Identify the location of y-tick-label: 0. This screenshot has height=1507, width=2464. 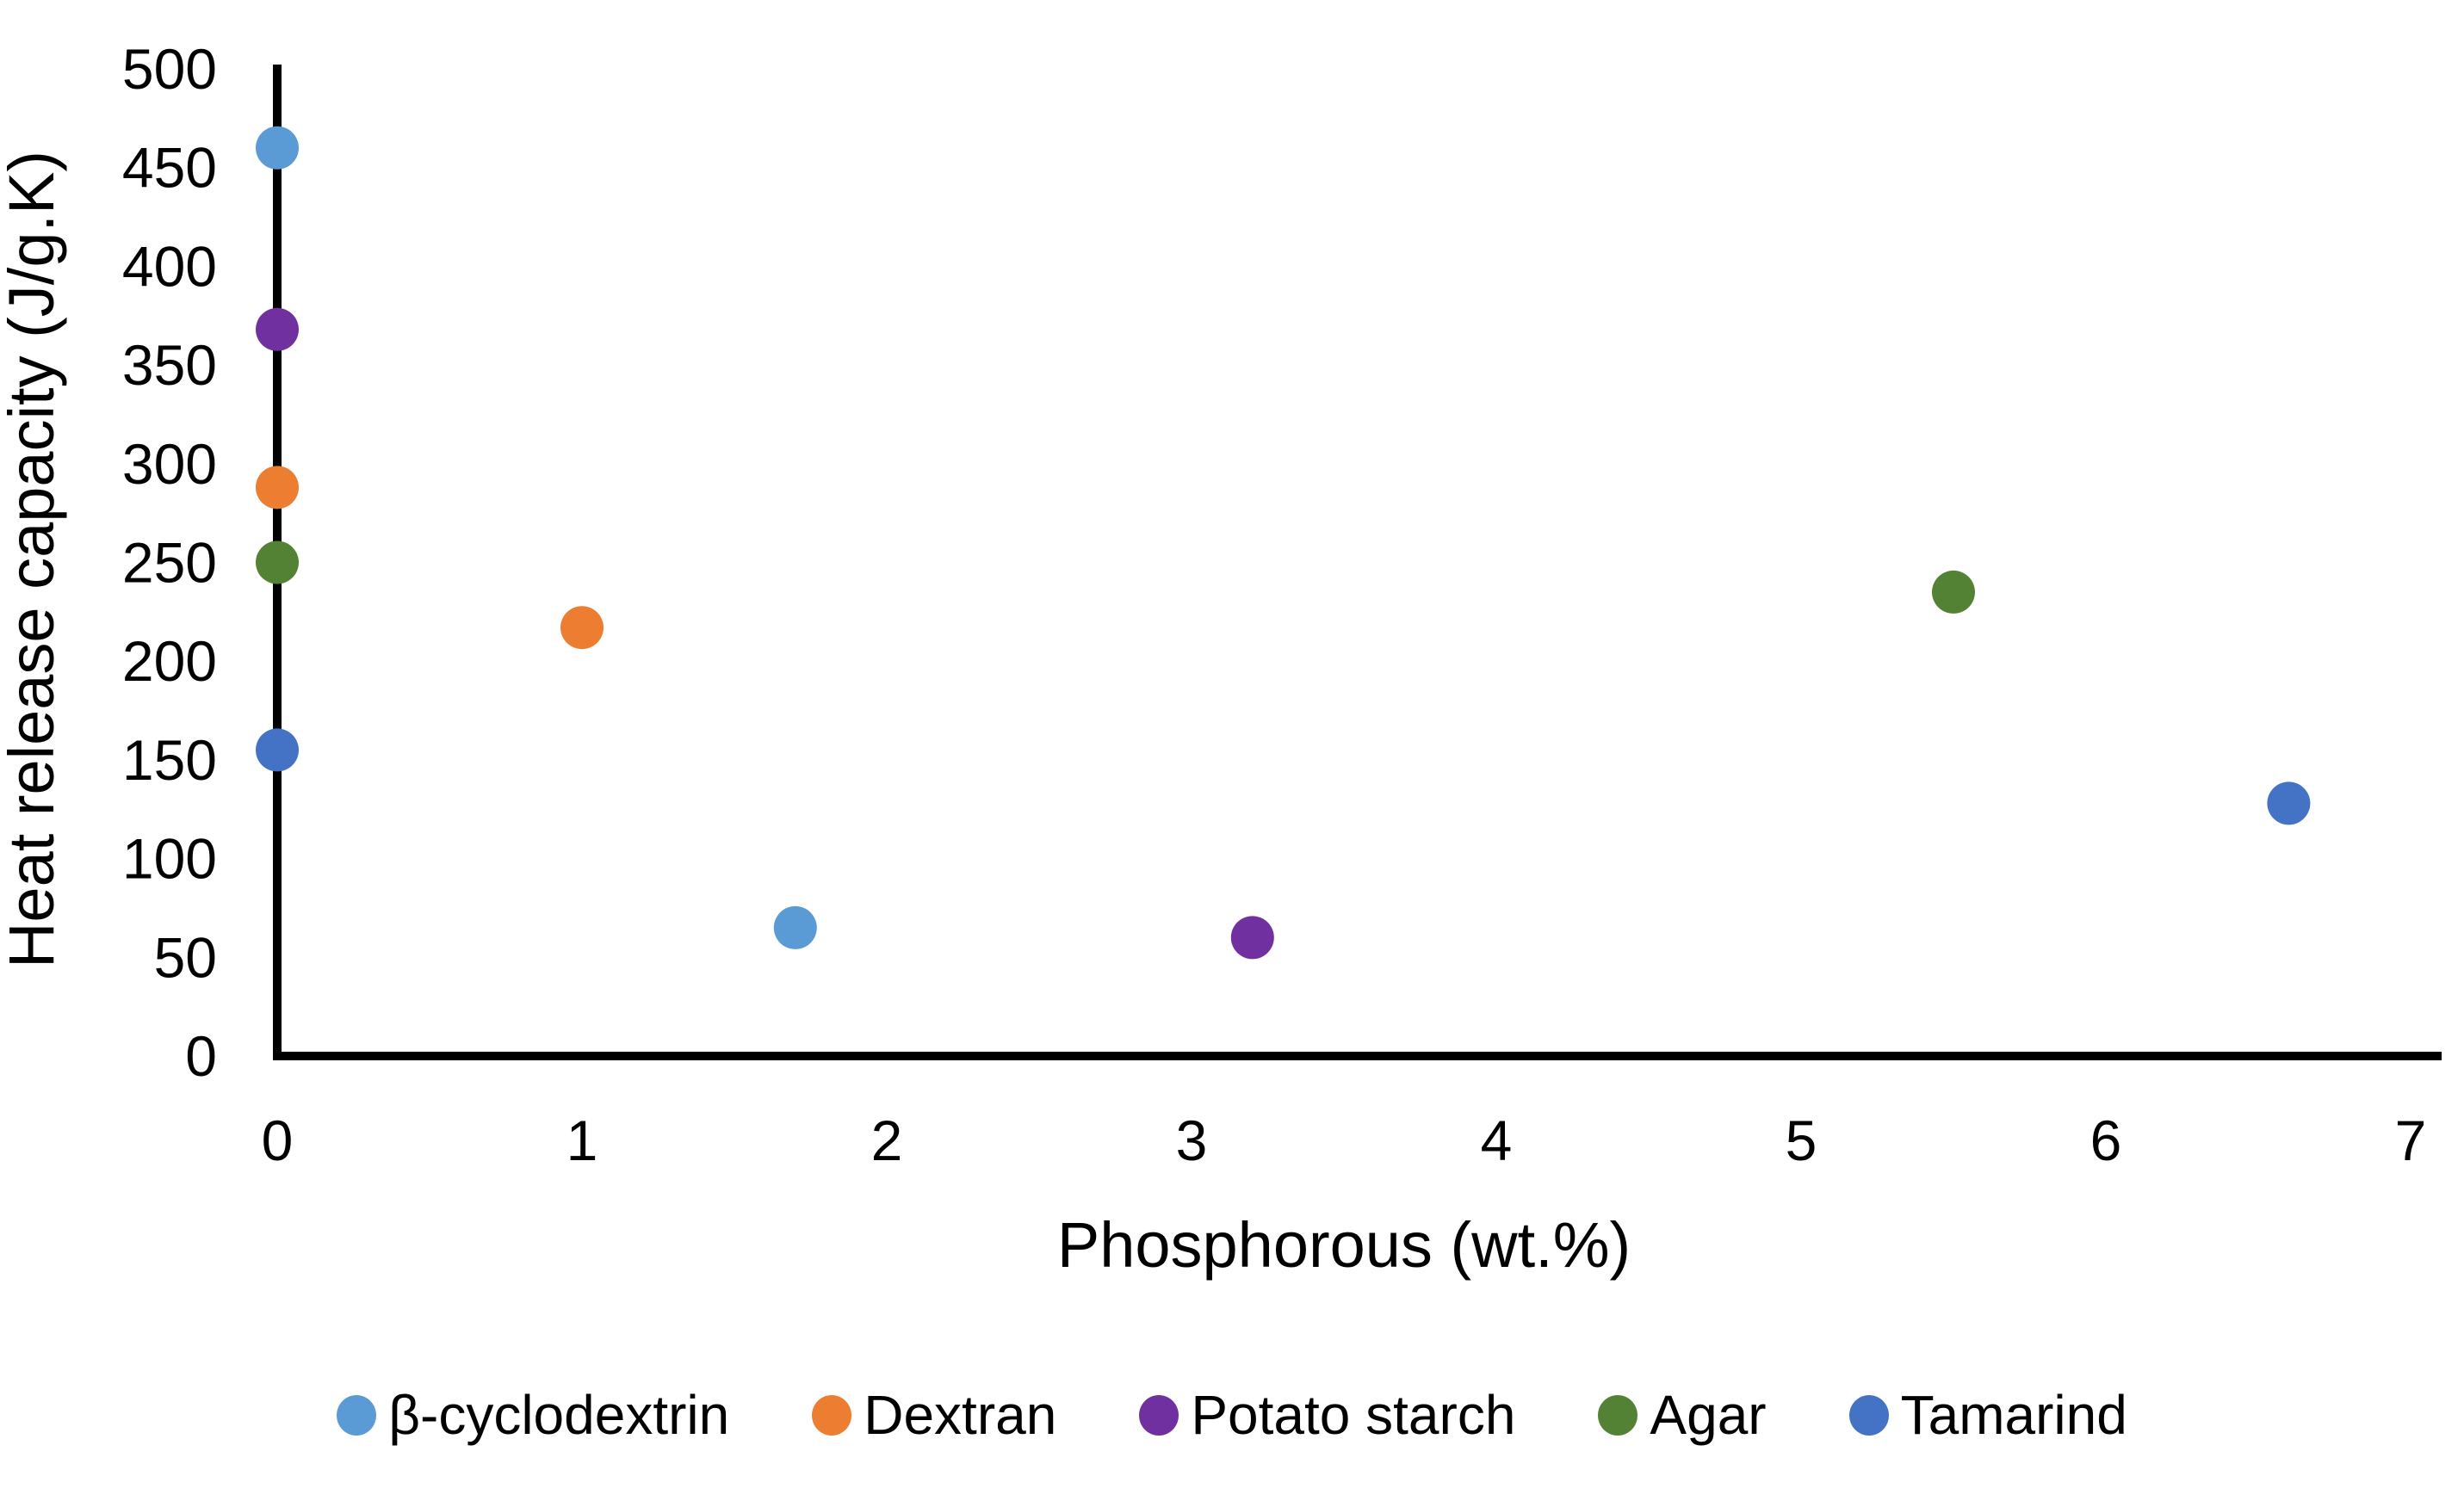
(201, 1056).